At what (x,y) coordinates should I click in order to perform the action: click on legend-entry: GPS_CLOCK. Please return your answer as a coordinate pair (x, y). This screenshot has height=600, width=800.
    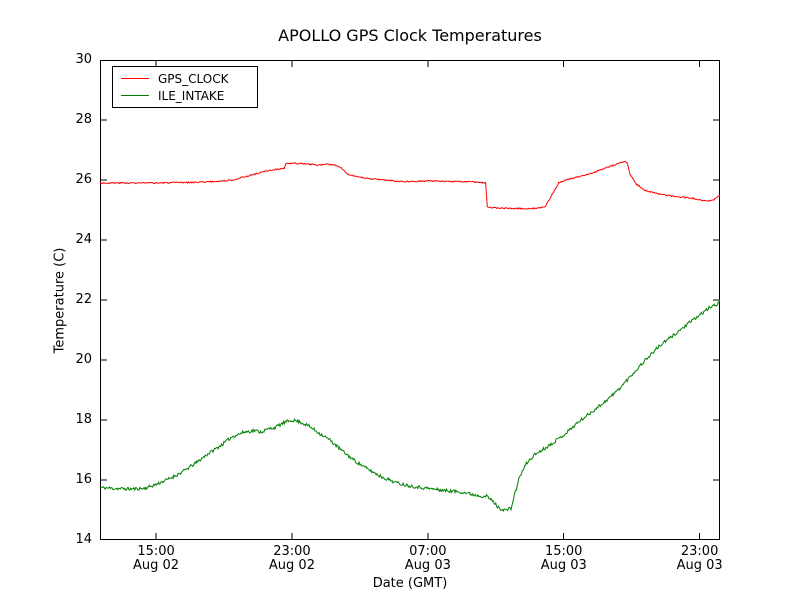
    Looking at the image, I should click on (185, 78).